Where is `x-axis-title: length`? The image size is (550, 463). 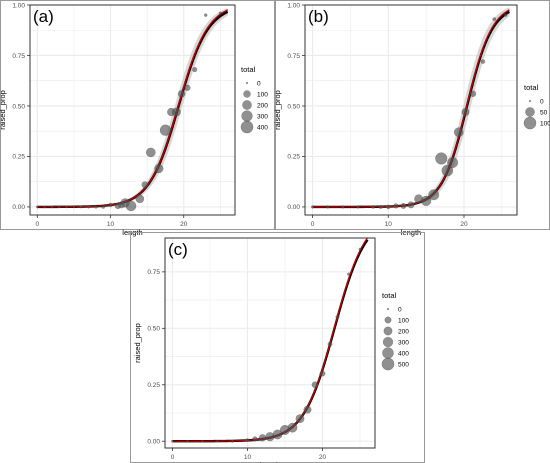 x-axis-title: length is located at coordinates (270, 462).